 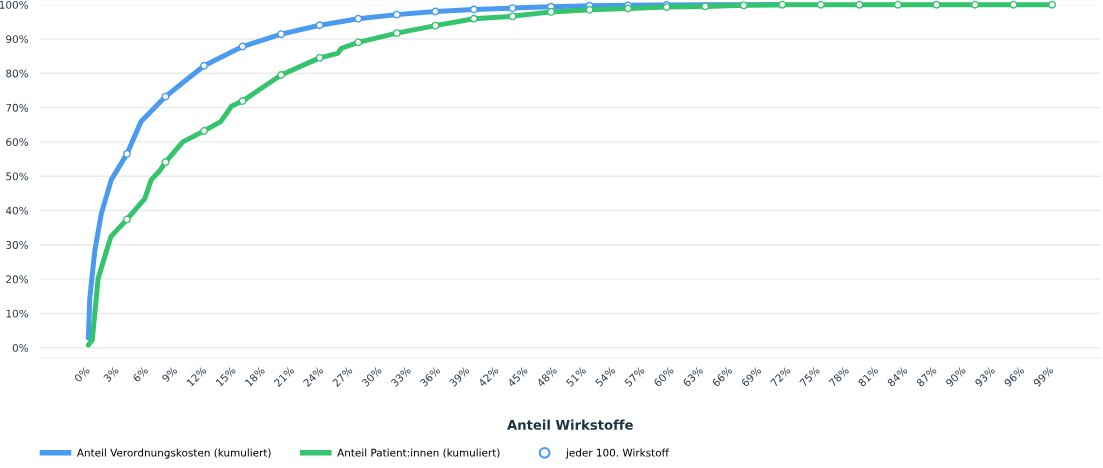 What do you see at coordinates (17, 210) in the screenshot?
I see `y-tick-label: 40%` at bounding box center [17, 210].